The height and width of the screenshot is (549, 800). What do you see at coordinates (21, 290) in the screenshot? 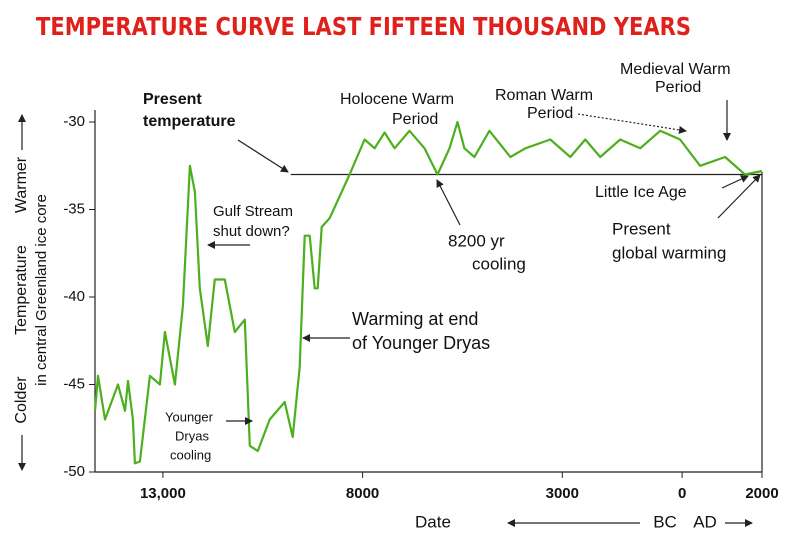
I see `y-axis-label: Temperature` at bounding box center [21, 290].